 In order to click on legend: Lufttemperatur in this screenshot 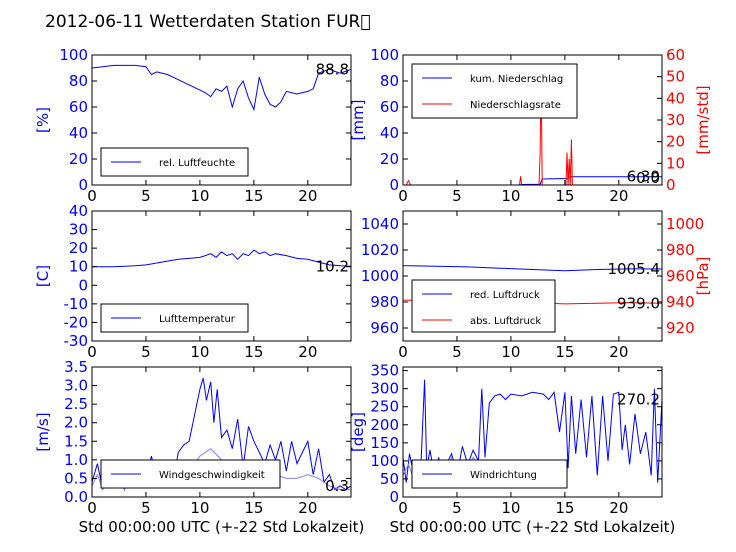, I will do `click(174, 318)`.